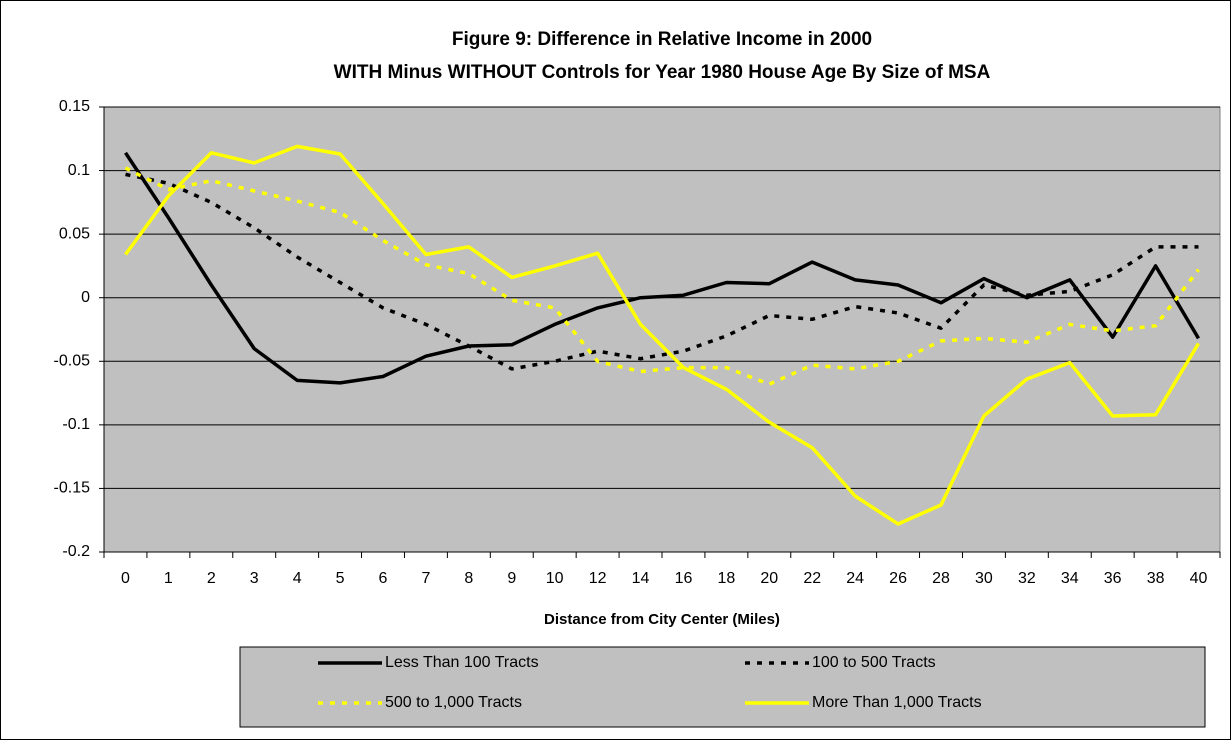 Image resolution: width=1231 pixels, height=740 pixels. Describe the element at coordinates (641, 578) in the screenshot. I see `x-tick-label: 14` at that location.